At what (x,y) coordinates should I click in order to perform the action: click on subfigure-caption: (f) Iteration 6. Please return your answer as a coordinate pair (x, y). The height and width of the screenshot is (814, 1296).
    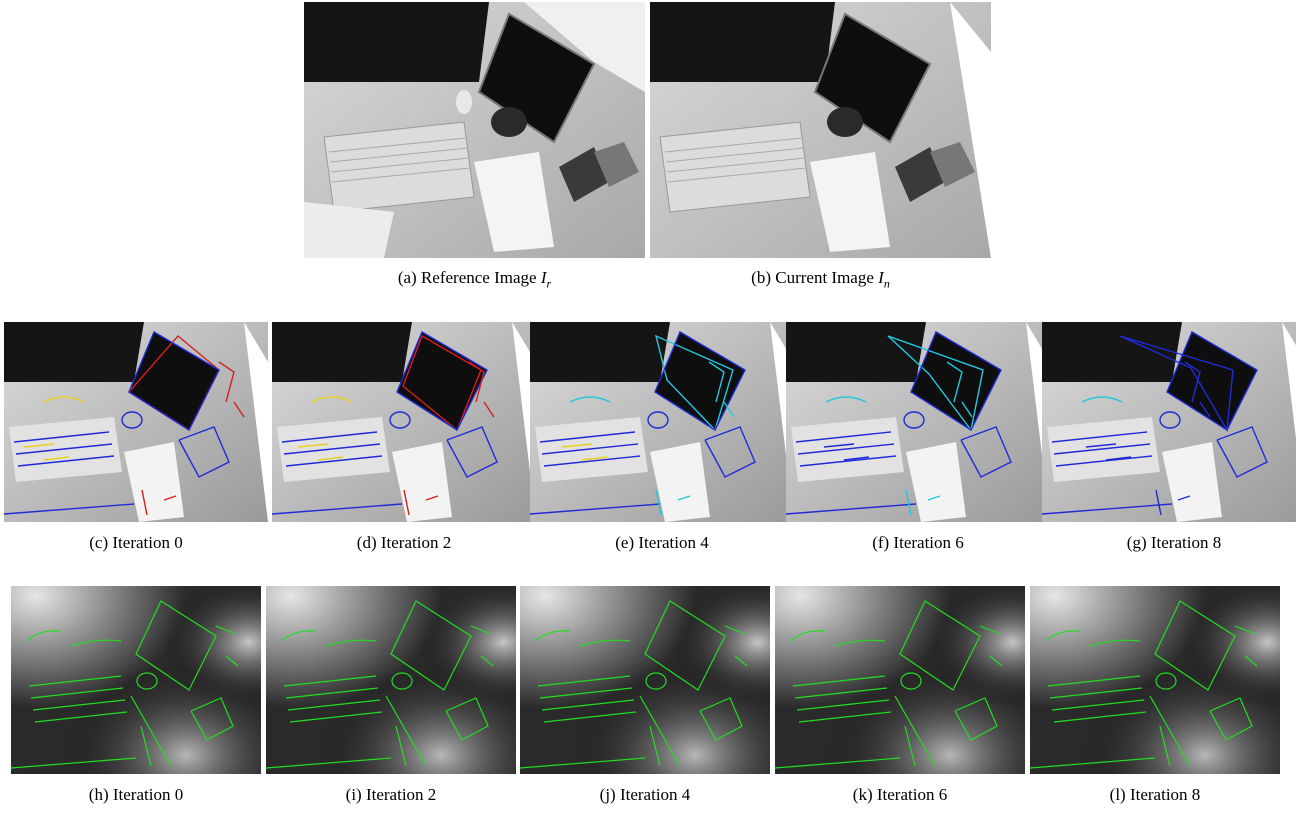
    Looking at the image, I should click on (918, 542).